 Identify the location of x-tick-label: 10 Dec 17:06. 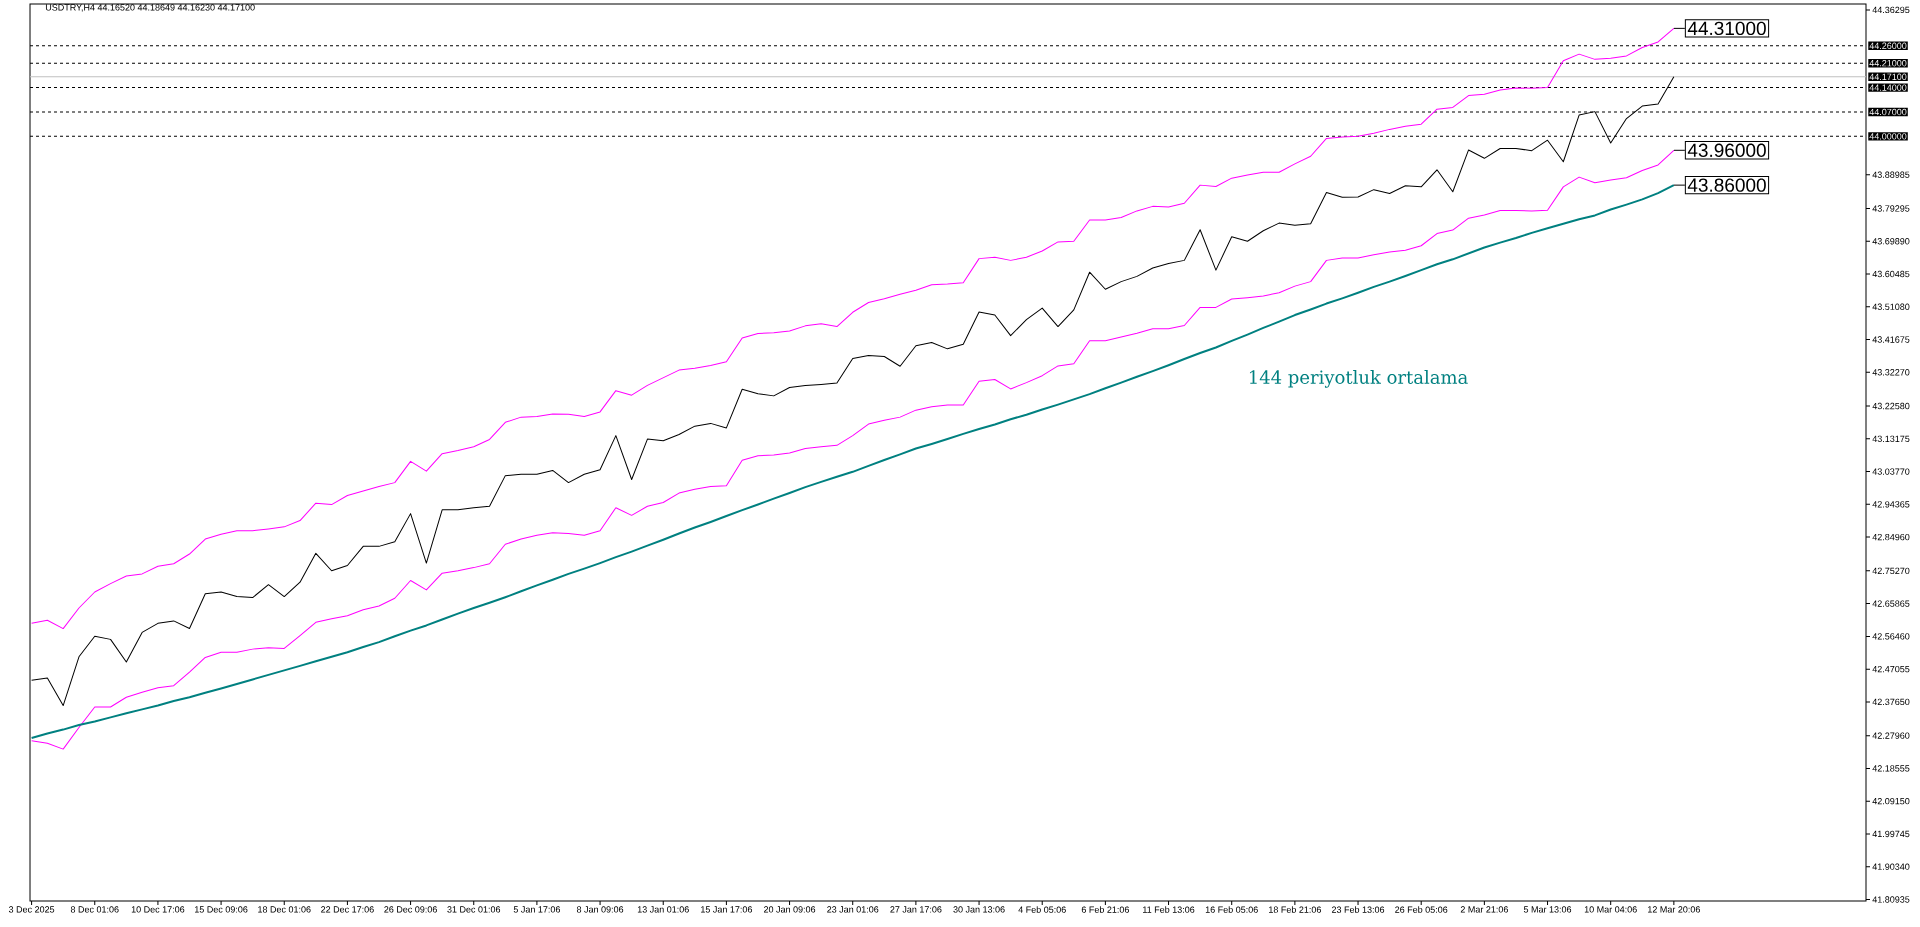
(158, 909).